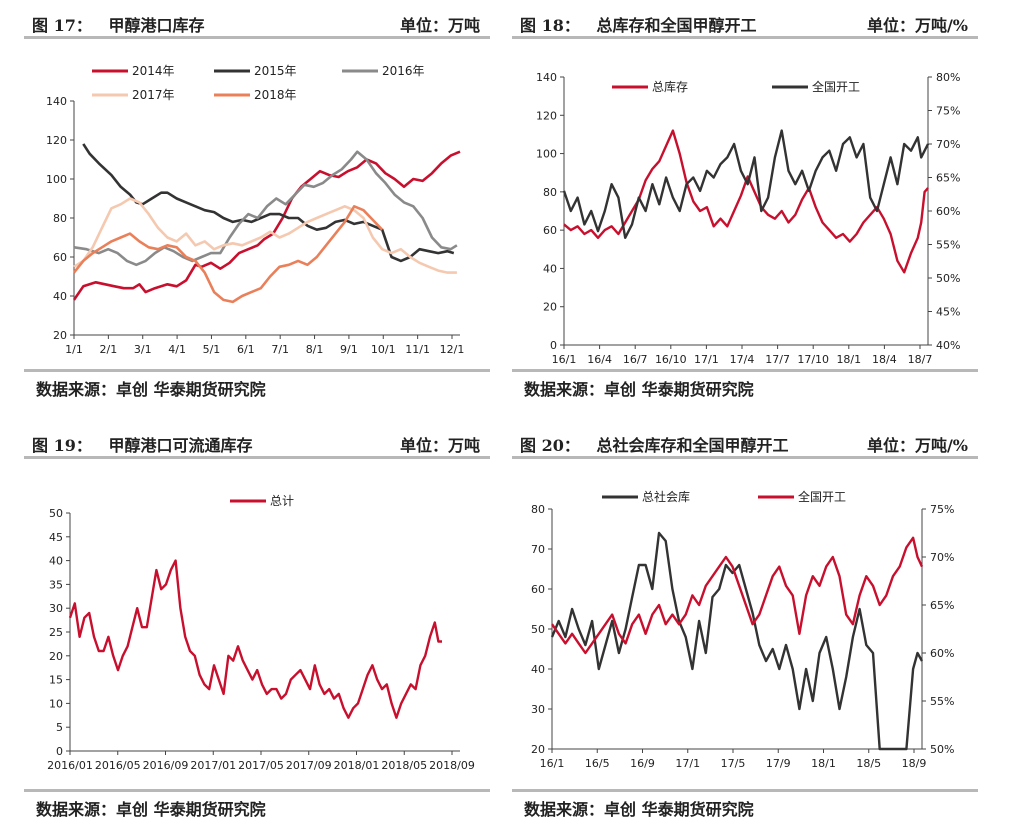 This screenshot has height=830, width=1024. Describe the element at coordinates (778, 763) in the screenshot. I see `x-tick-label: 17/9` at that location.